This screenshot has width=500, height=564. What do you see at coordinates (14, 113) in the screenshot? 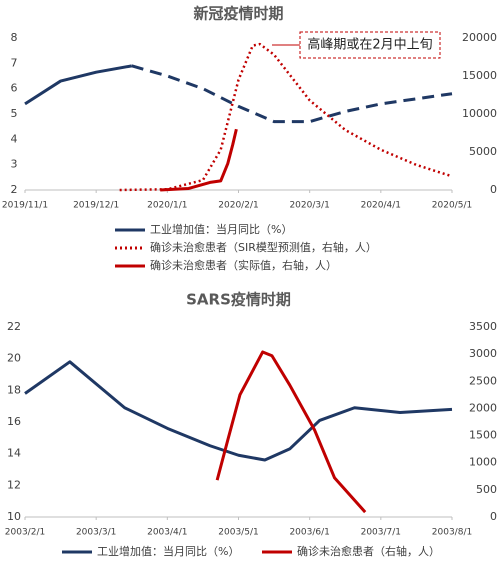
I see `y-tick-label: 5` at bounding box center [14, 113].